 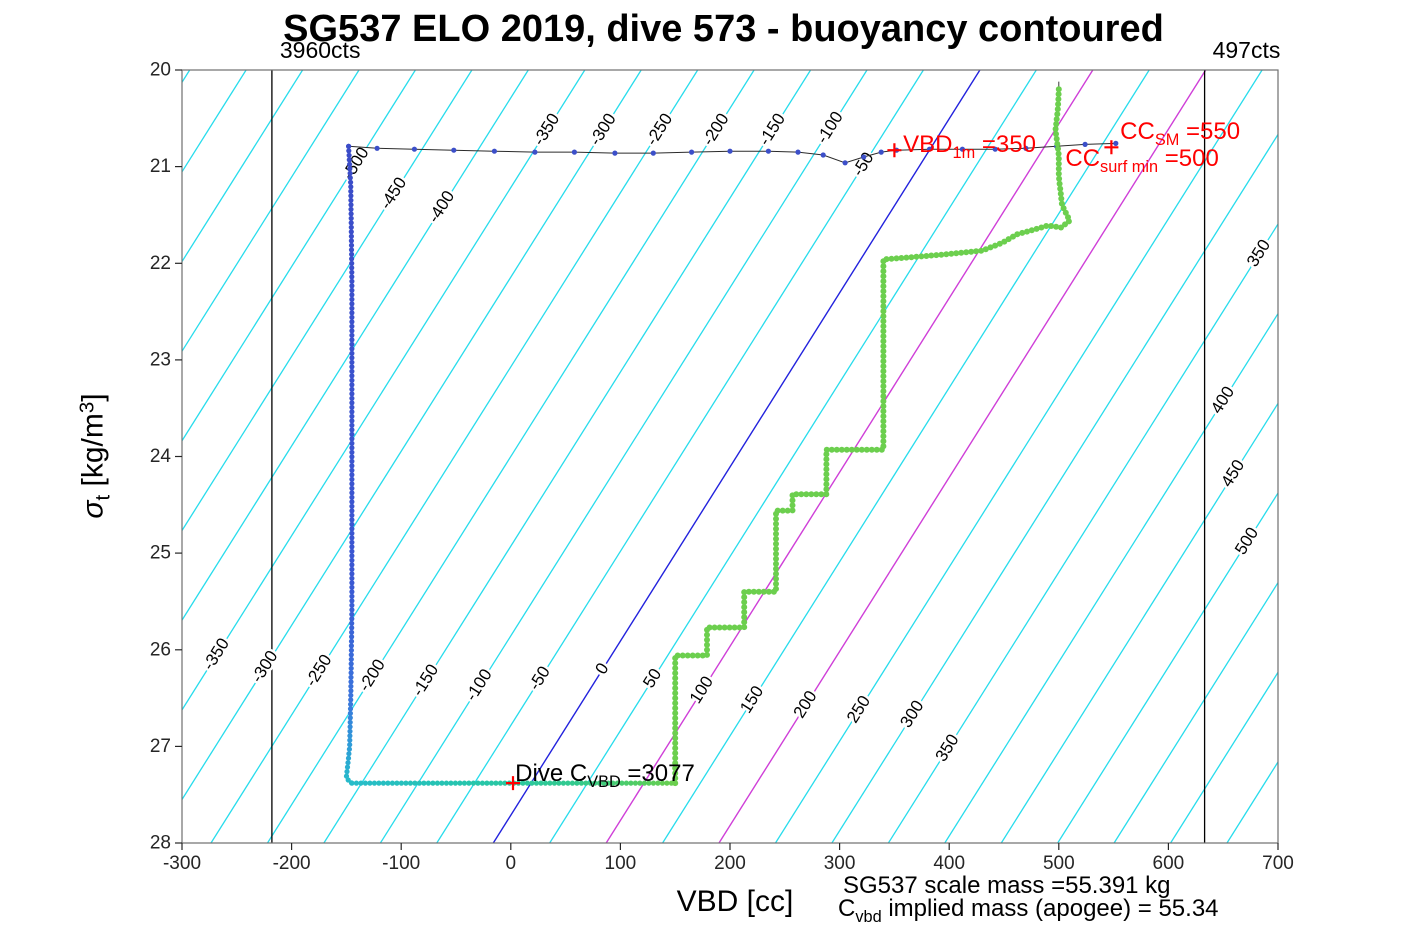 What do you see at coordinates (160, 70) in the screenshot?
I see `svg-text: 20` at bounding box center [160, 70].